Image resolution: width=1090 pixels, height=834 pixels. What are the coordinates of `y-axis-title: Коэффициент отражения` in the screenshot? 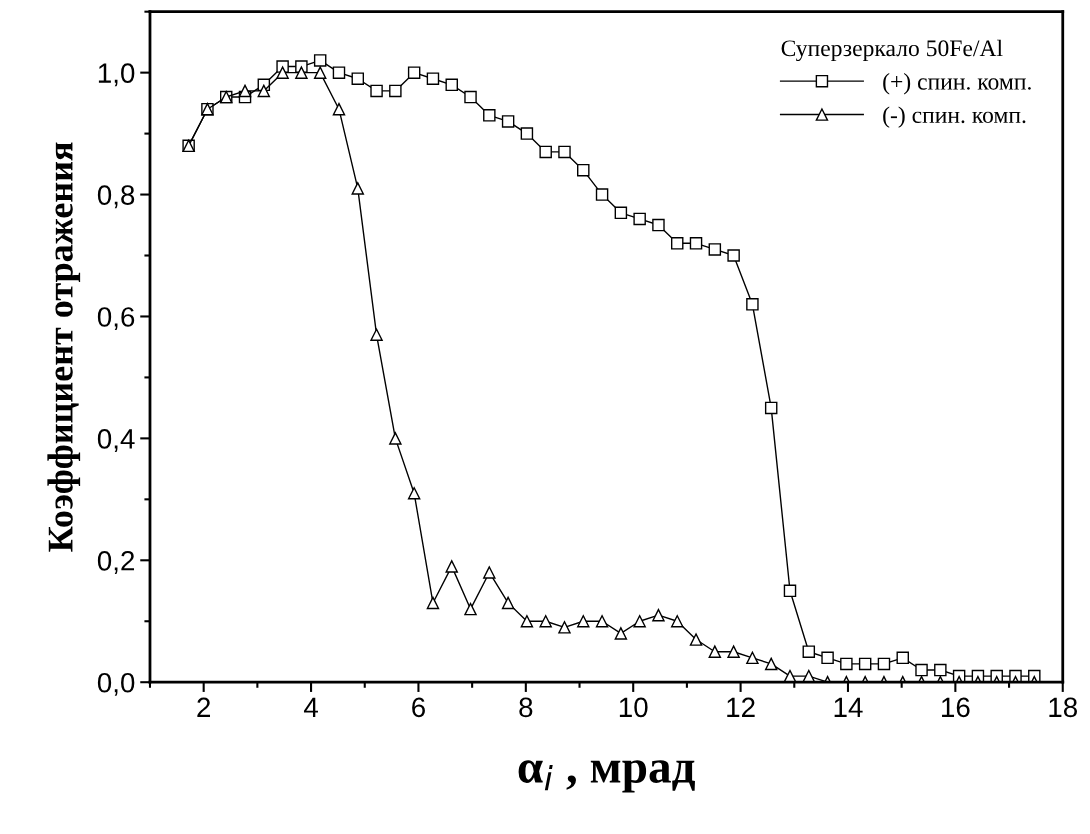 It's located at (64, 347).